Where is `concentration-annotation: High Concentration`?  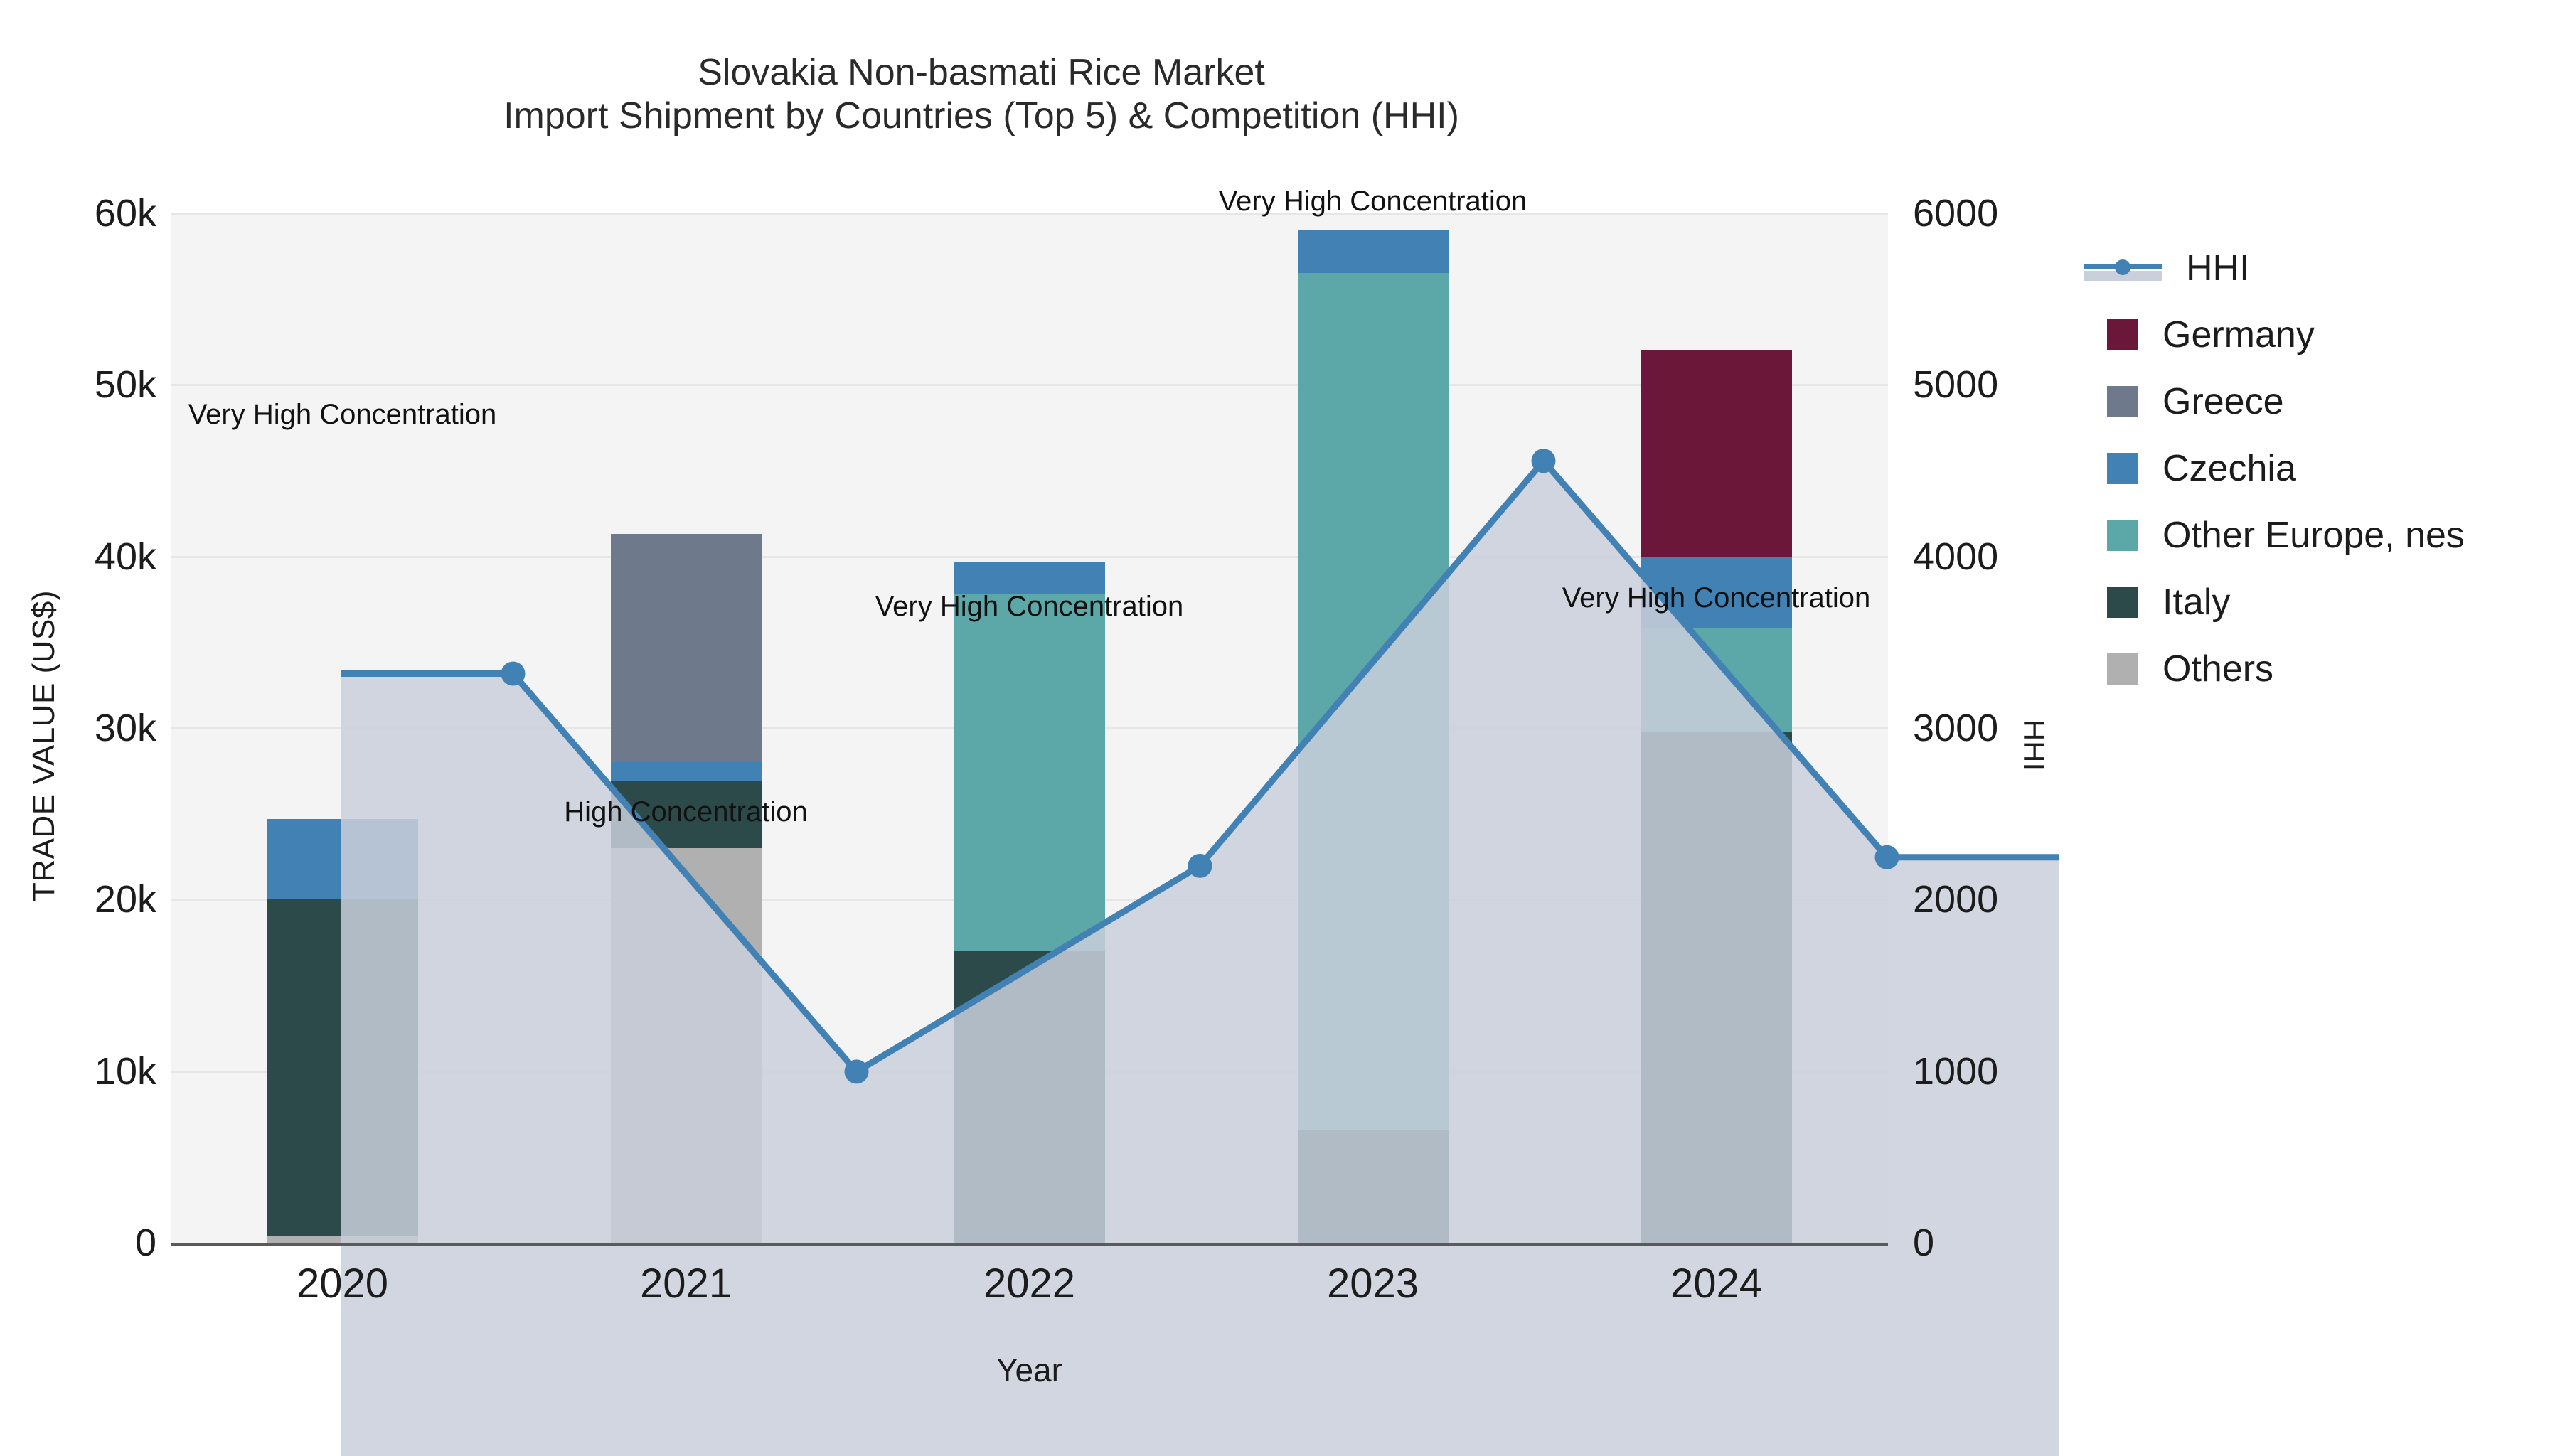
concentration-annotation: High Concentration is located at coordinates (686, 812).